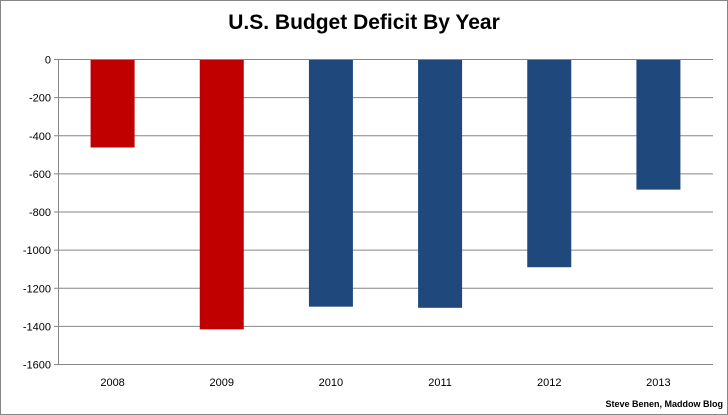 Image resolution: width=728 pixels, height=415 pixels. What do you see at coordinates (40, 99) in the screenshot?
I see `y-tick-label: -200` at bounding box center [40, 99].